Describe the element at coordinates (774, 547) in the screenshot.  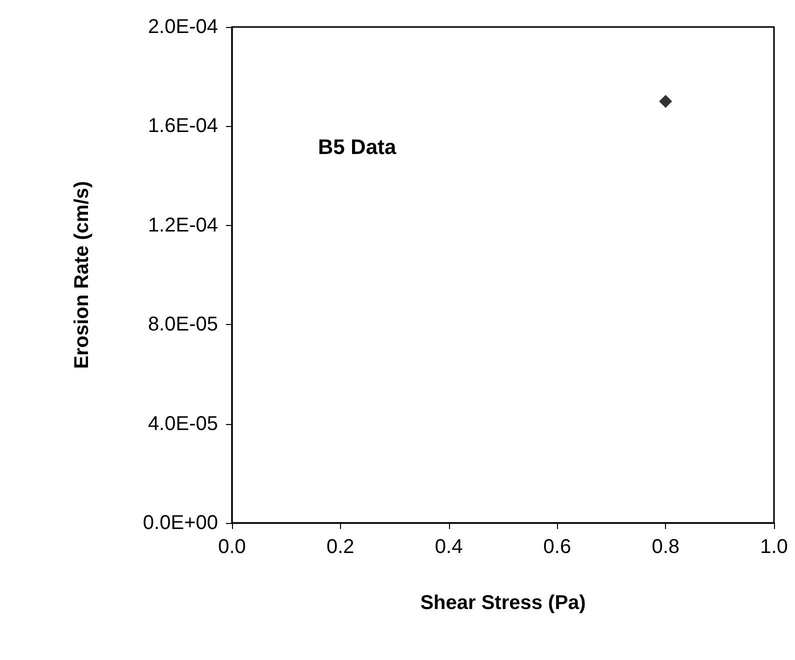
I see `x-tick-label: 1.0` at that location.